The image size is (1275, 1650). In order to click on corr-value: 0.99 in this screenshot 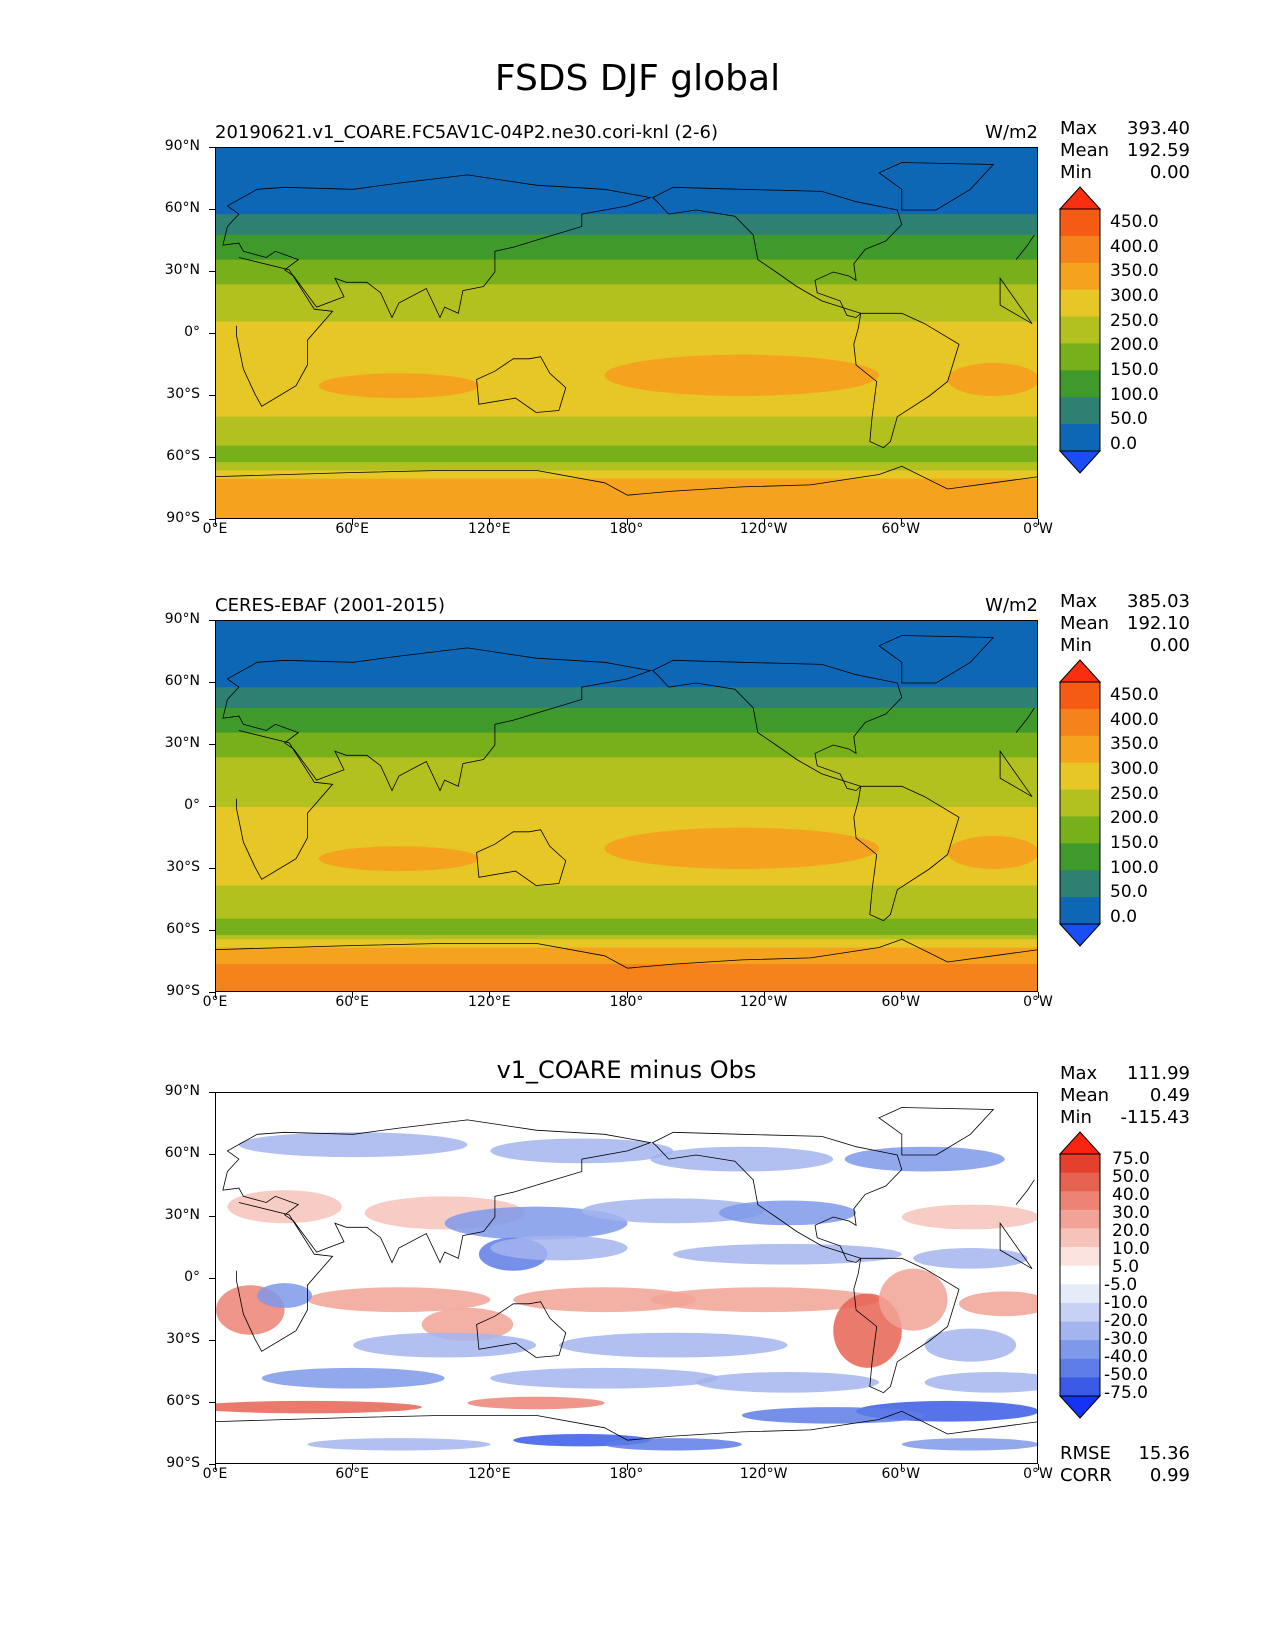, I will do `click(1169, 1475)`.